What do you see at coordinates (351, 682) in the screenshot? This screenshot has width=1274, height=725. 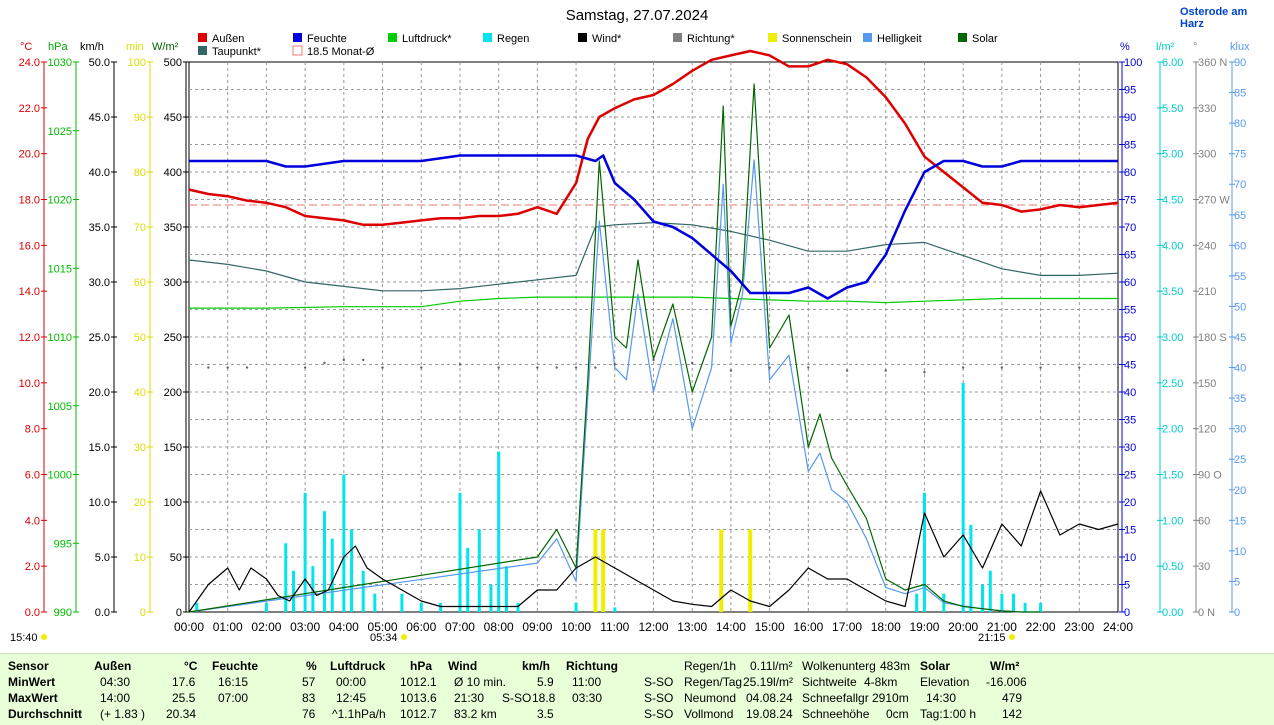 I see `ld-min-time: 00:00` at bounding box center [351, 682].